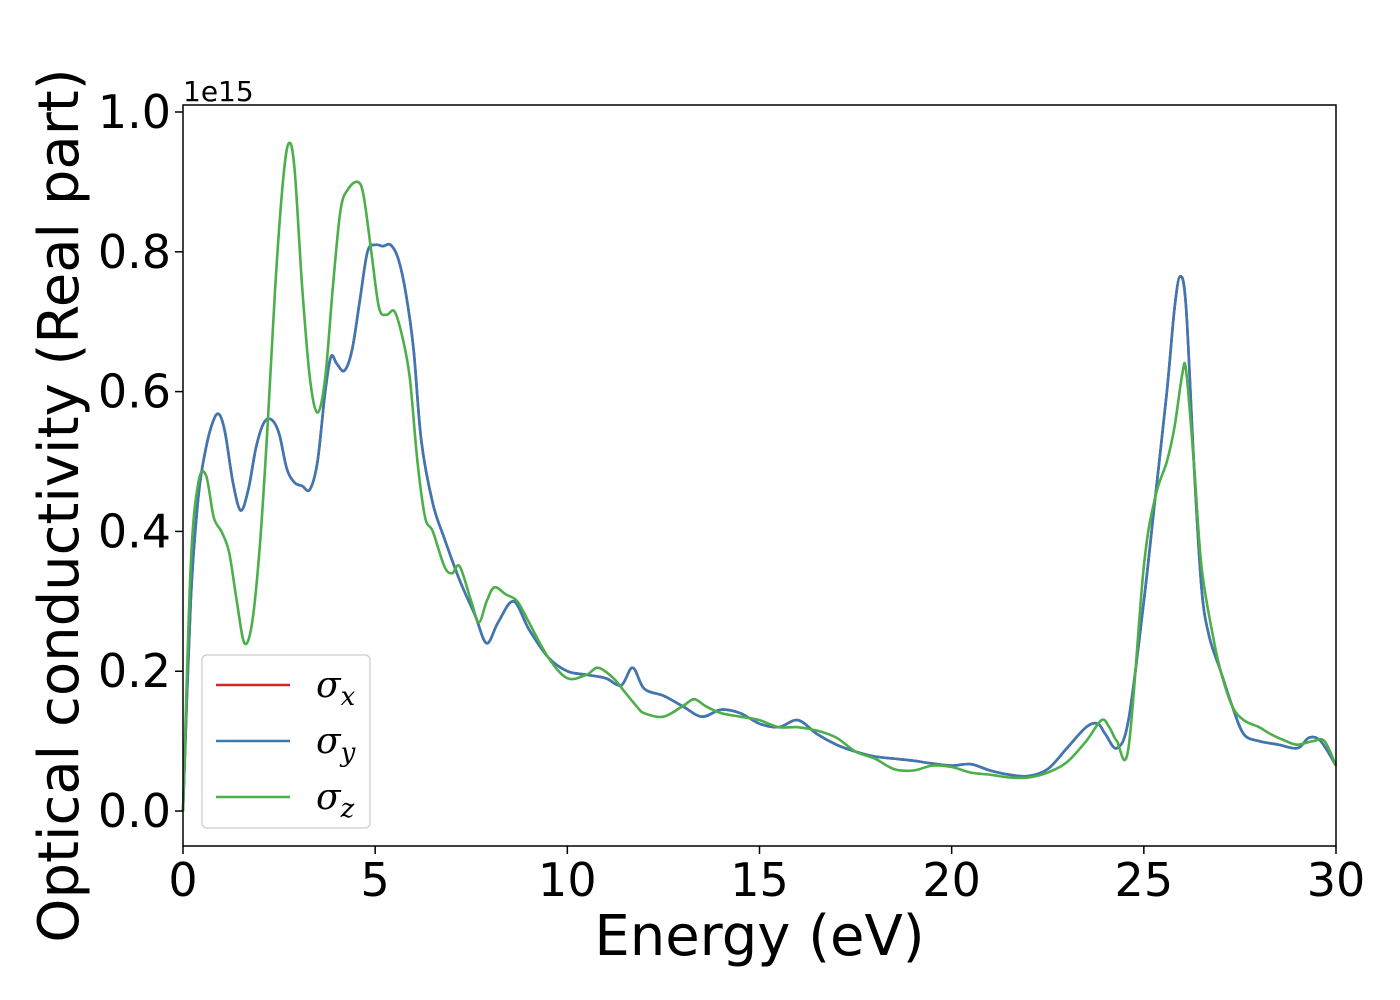  I want to click on x-axis-label: Energy (eV), so click(759, 936).